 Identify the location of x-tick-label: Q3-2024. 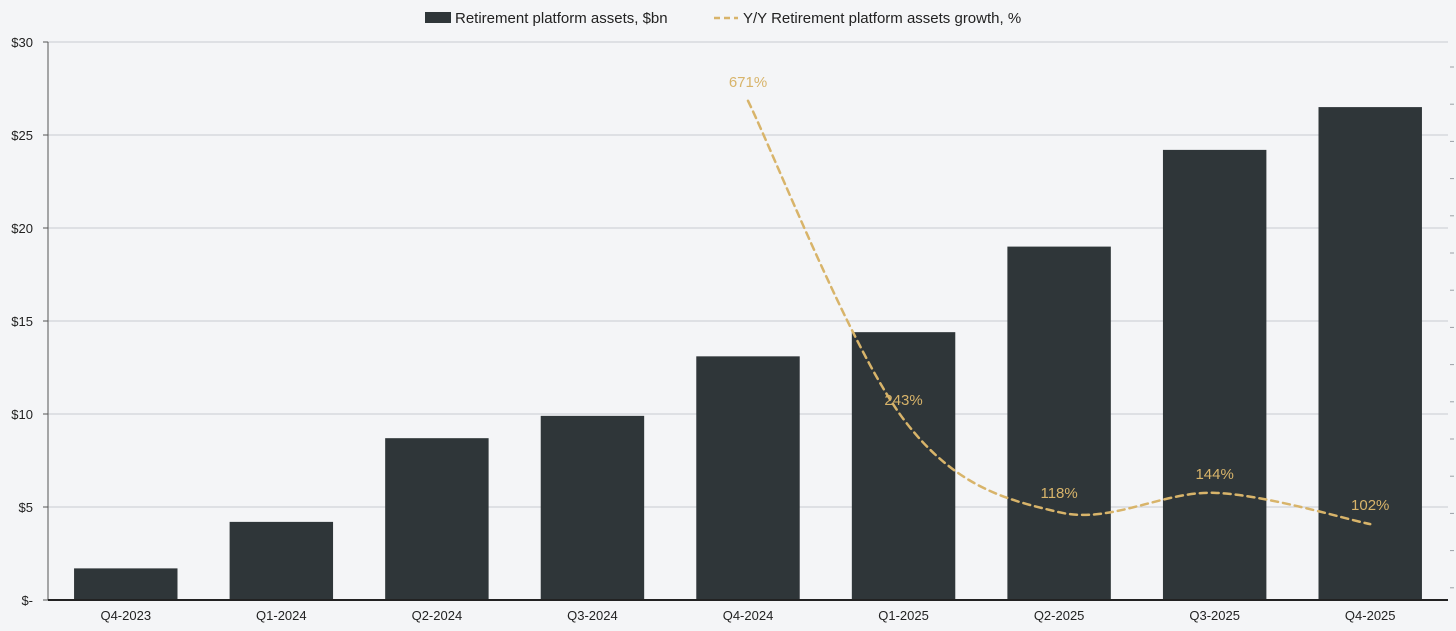
(592, 615).